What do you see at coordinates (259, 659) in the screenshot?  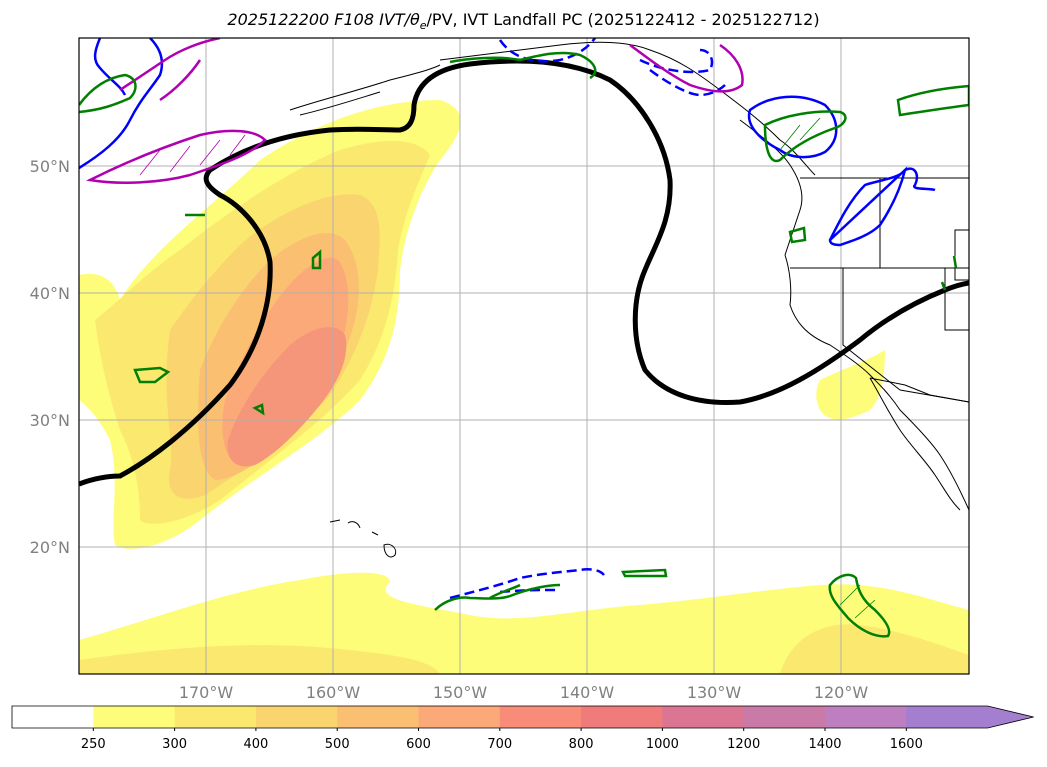 I see `ivt-300-tropics` at bounding box center [259, 659].